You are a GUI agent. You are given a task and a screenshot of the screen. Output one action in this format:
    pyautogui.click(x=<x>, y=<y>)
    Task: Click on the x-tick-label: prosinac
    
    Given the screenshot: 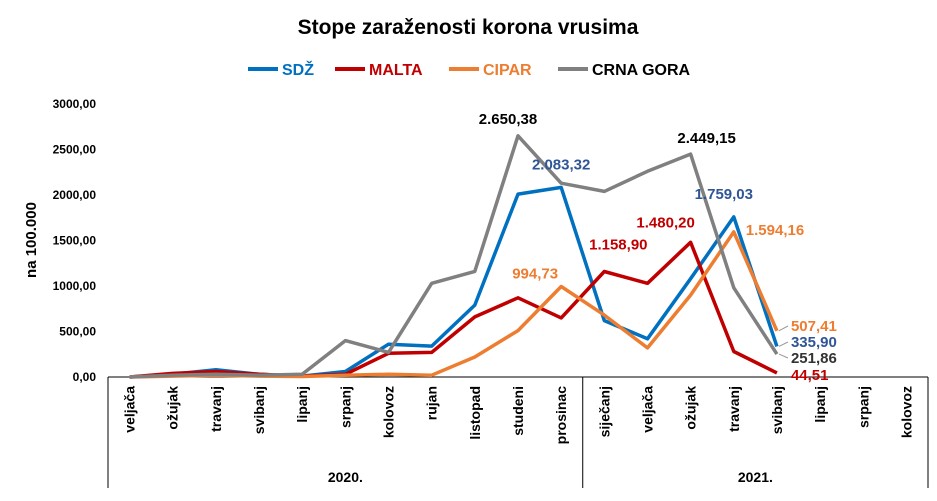 What is the action you would take?
    pyautogui.click(x=561, y=415)
    